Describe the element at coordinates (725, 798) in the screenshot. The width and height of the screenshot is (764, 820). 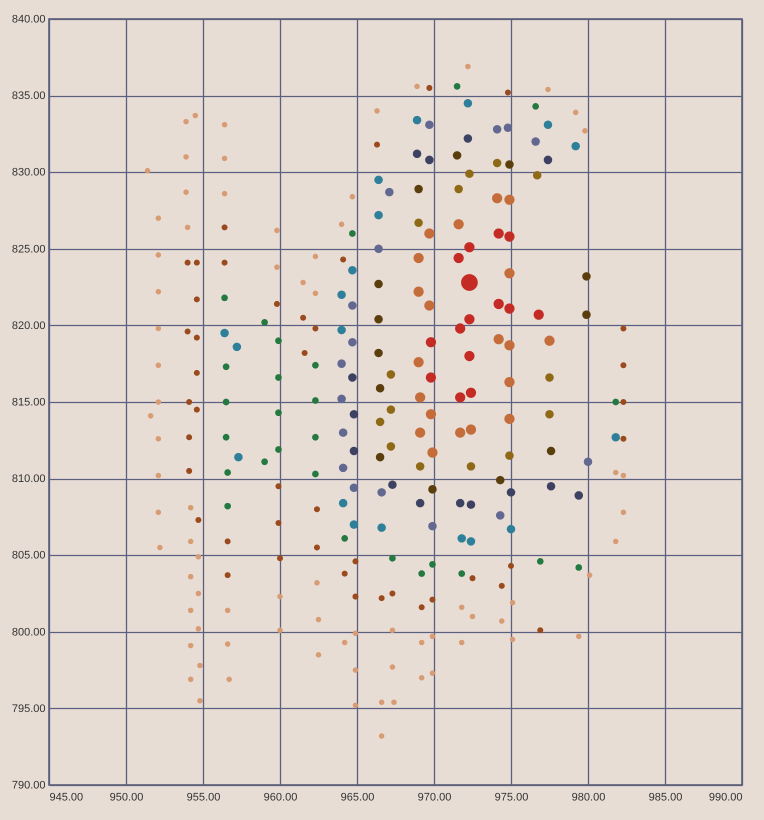
I see `x-tick-label: 990.00` at that location.